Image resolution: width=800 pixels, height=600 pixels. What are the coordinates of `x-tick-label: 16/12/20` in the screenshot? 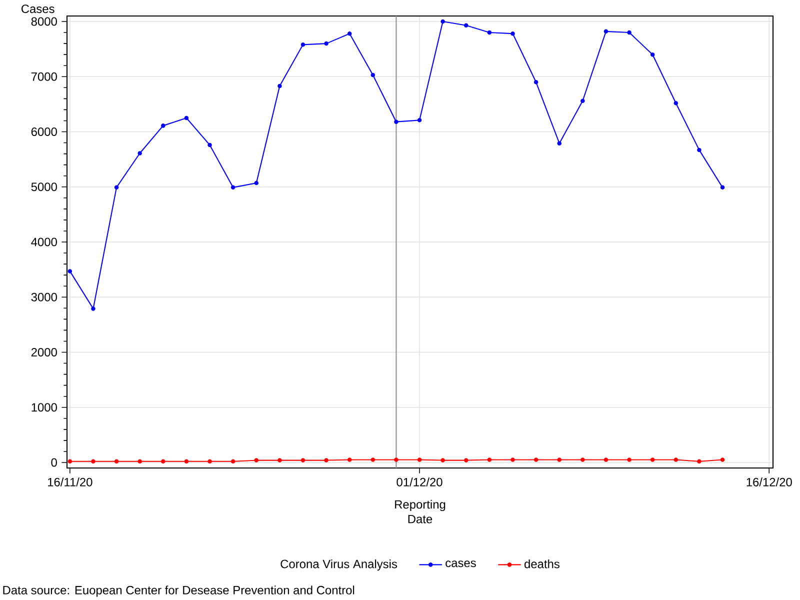 It's located at (769, 482).